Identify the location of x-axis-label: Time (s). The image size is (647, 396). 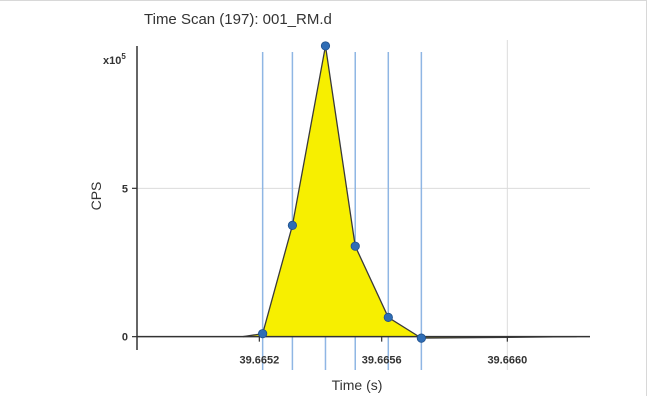
(357, 385).